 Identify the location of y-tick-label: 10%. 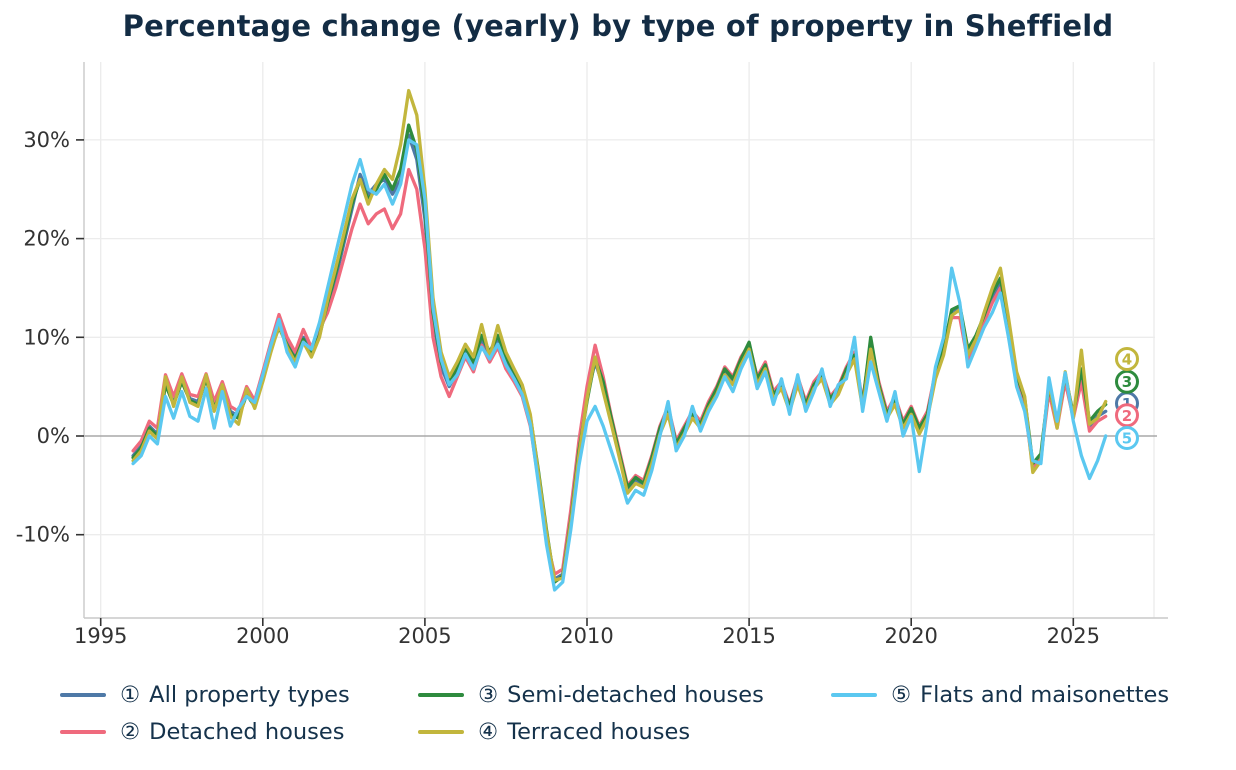
(46, 337).